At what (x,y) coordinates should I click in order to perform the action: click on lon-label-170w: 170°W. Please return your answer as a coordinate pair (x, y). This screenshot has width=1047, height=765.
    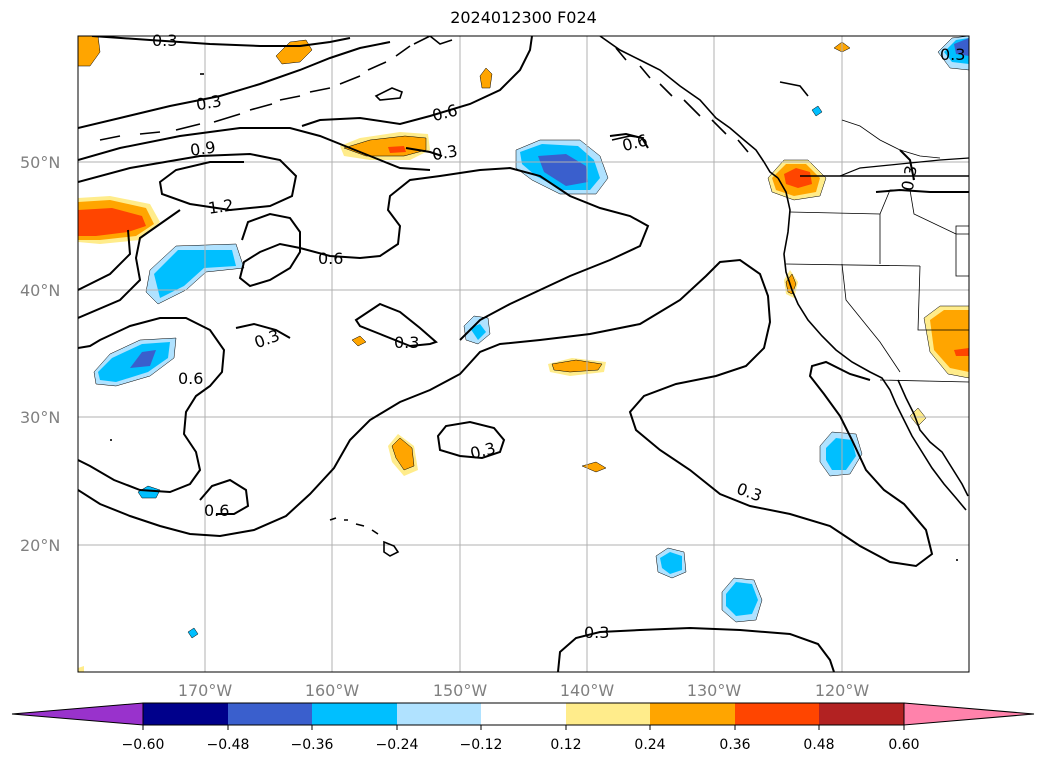
    Looking at the image, I should click on (205, 690).